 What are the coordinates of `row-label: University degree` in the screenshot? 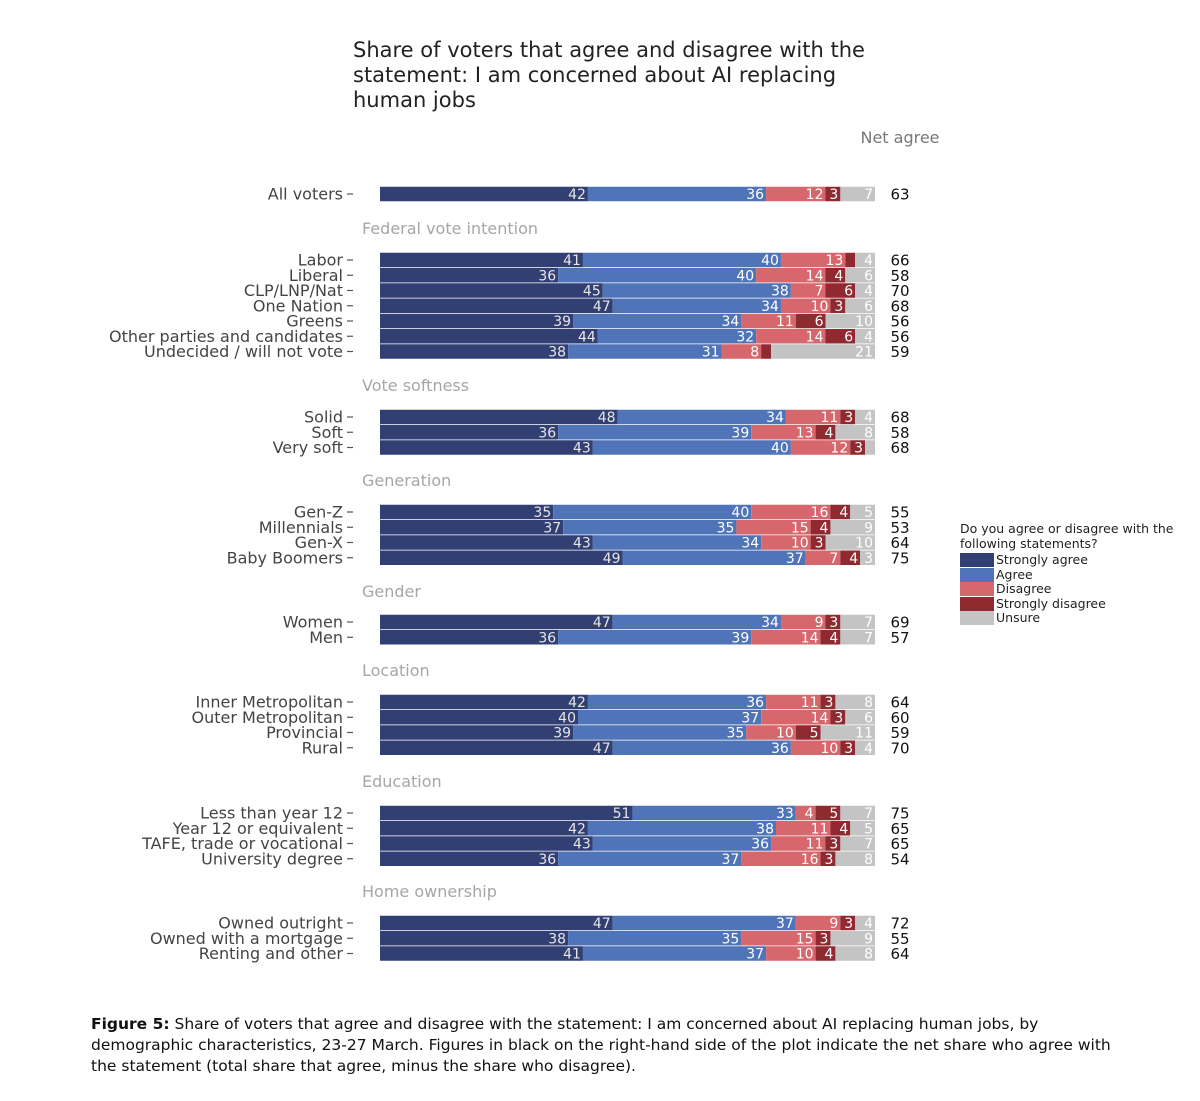 It's located at (272, 858).